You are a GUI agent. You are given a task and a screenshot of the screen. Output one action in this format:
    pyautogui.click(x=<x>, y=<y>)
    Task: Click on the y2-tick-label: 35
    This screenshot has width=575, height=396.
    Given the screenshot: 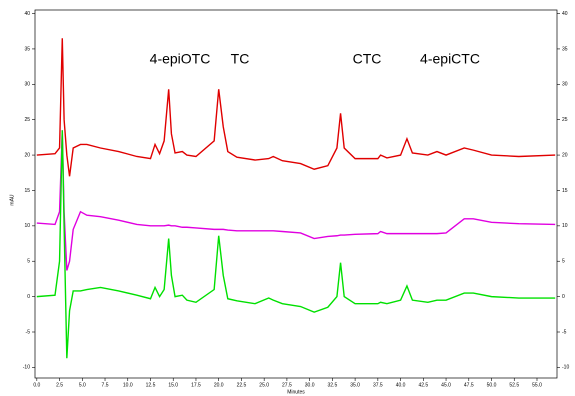 What is the action you would take?
    pyautogui.click(x=565, y=49)
    